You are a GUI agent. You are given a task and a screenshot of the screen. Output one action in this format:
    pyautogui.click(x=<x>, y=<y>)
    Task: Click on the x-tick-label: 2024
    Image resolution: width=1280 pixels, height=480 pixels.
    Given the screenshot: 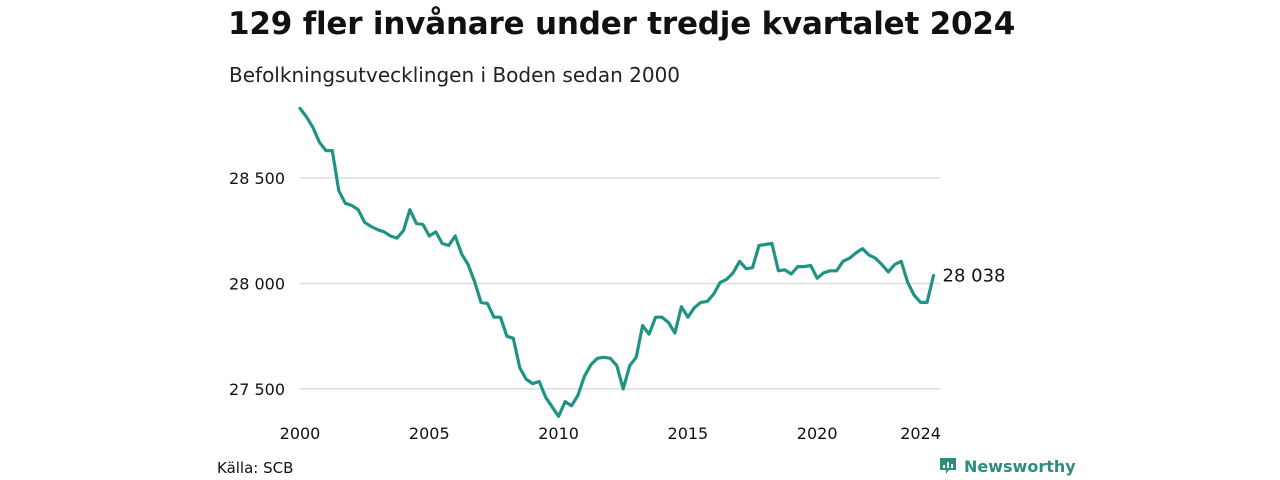 What is the action you would take?
    pyautogui.click(x=920, y=433)
    